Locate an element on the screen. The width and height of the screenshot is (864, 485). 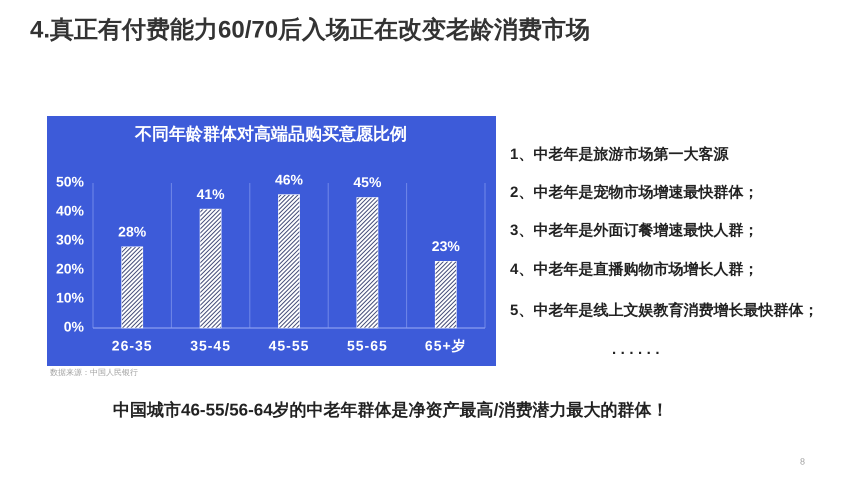
data-label: 28% is located at coordinates (132, 232).